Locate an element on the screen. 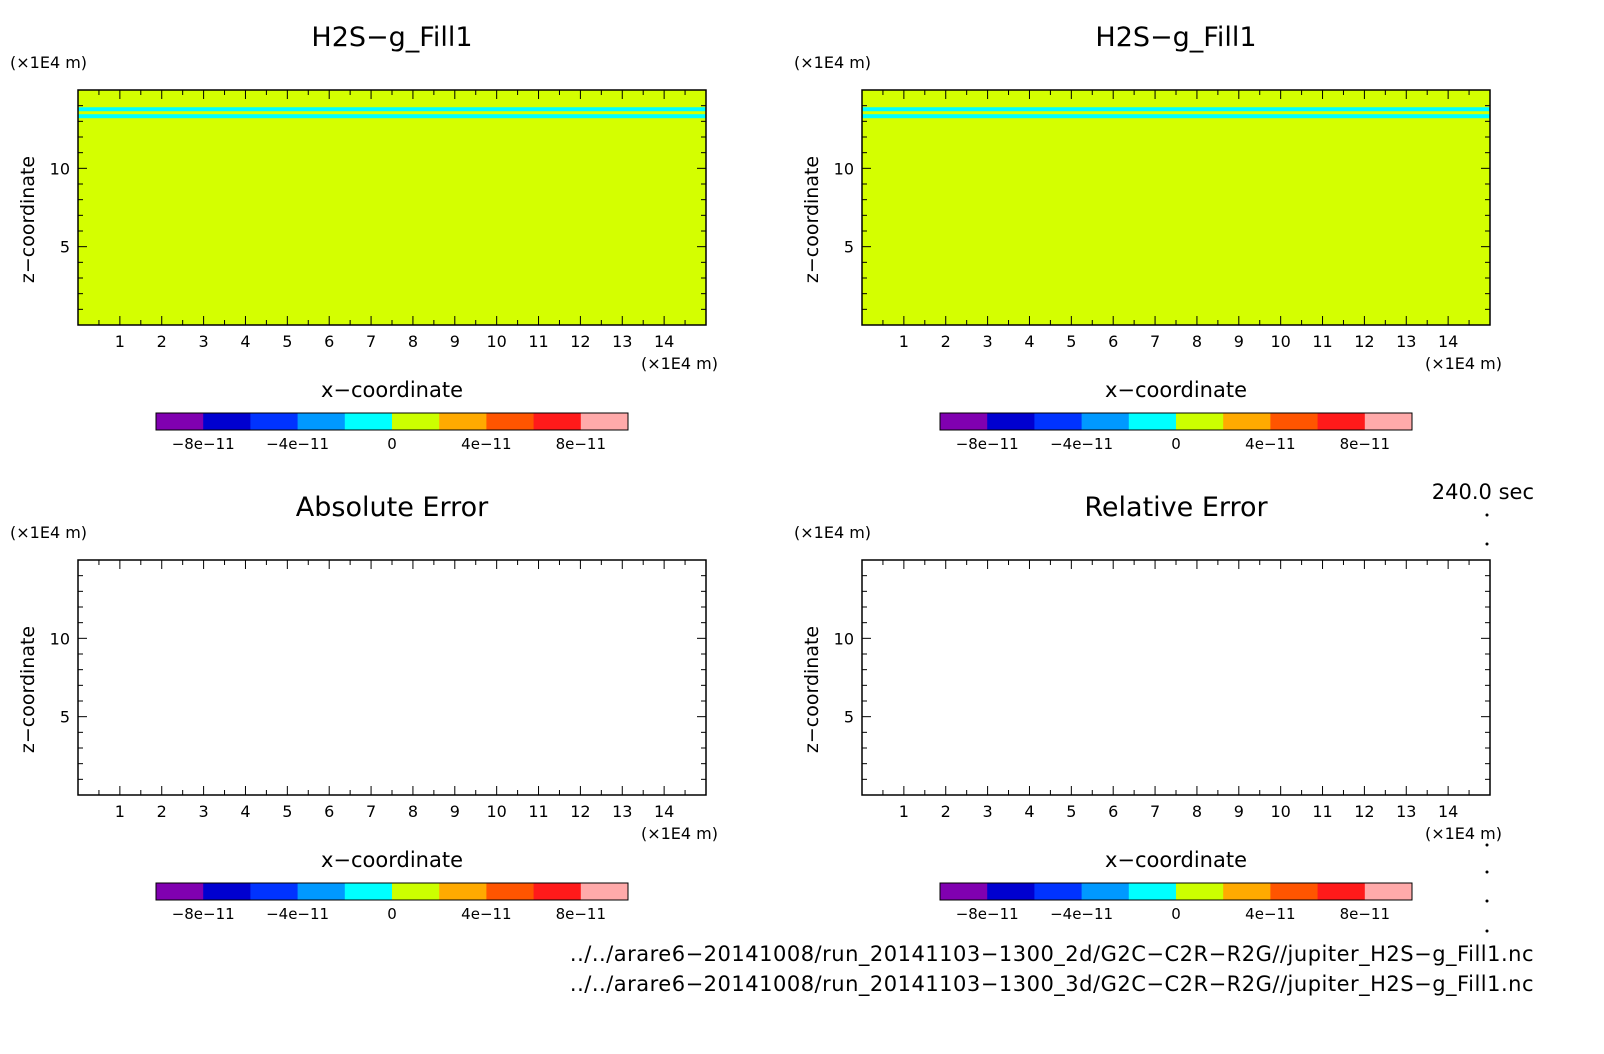 Image resolution: width=1604 pixels, height=1054 pixels. panel-3-x-tick-label: 1 is located at coordinates (120, 811).